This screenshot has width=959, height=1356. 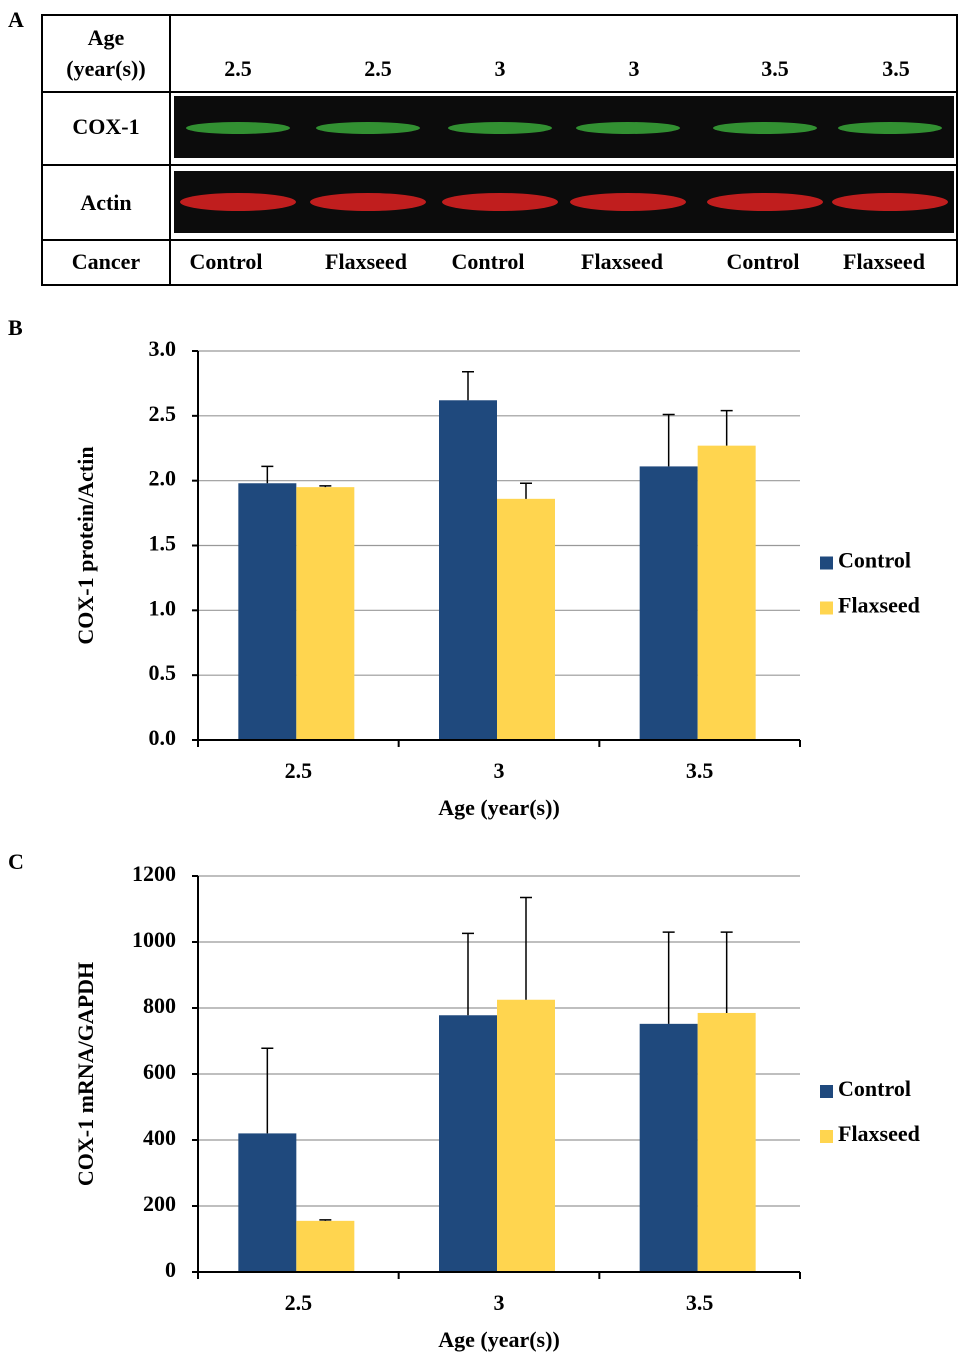 I want to click on y-tick-label: 0.0, so click(x=163, y=737).